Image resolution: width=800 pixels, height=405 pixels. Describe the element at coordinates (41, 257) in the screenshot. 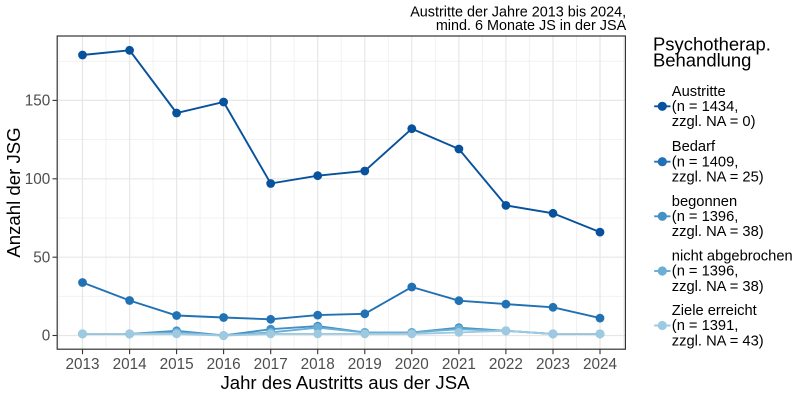

I see `svg-text: 50` at that location.